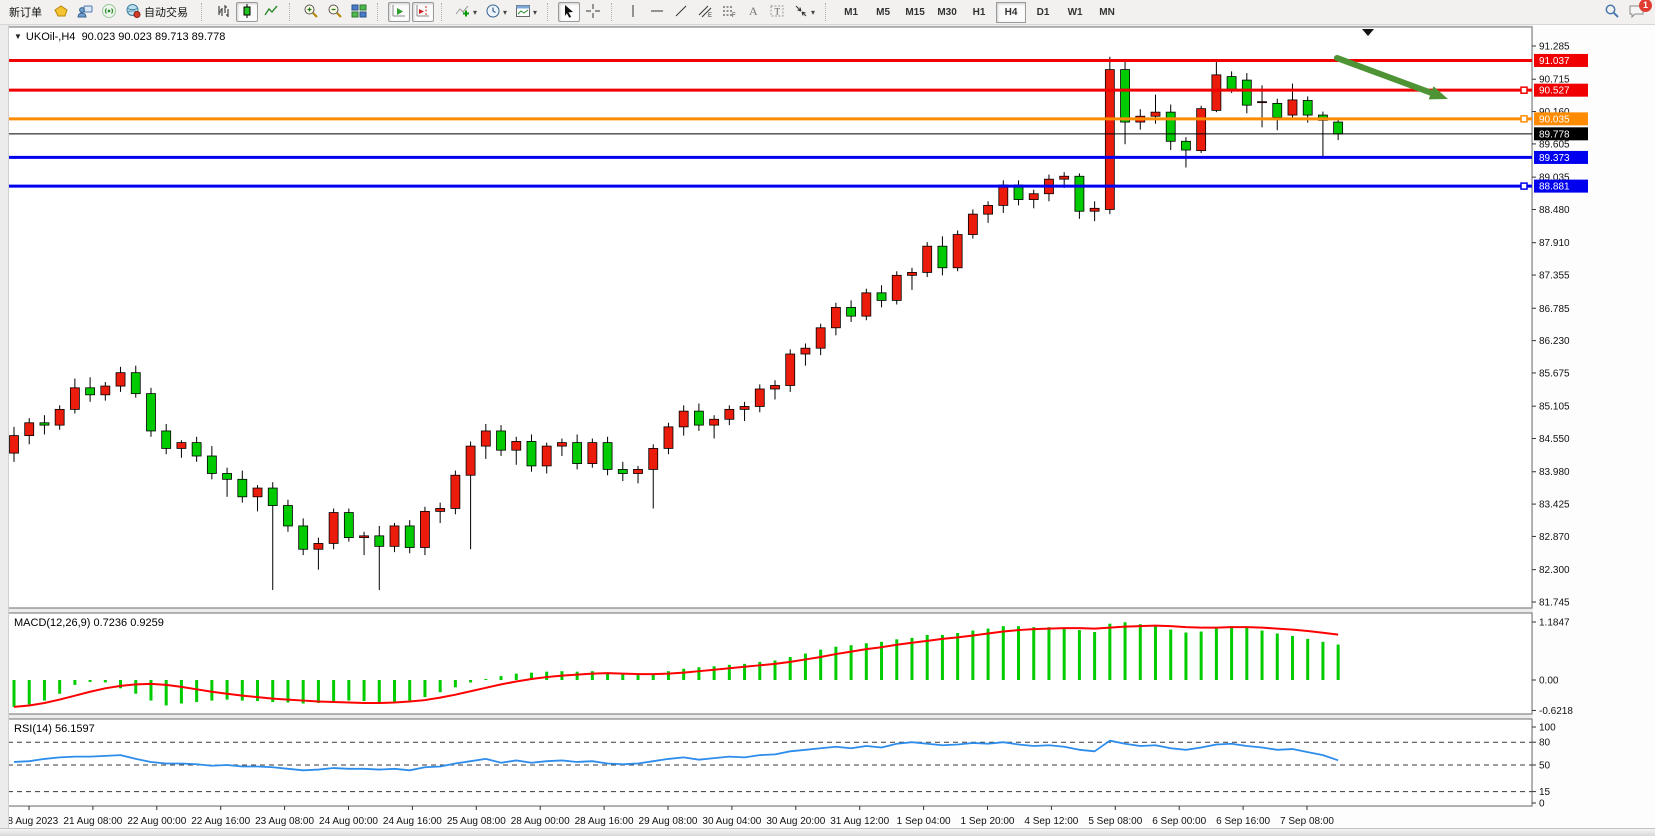  Describe the element at coordinates (109, 12) in the screenshot. I see `signals-button` at that location.